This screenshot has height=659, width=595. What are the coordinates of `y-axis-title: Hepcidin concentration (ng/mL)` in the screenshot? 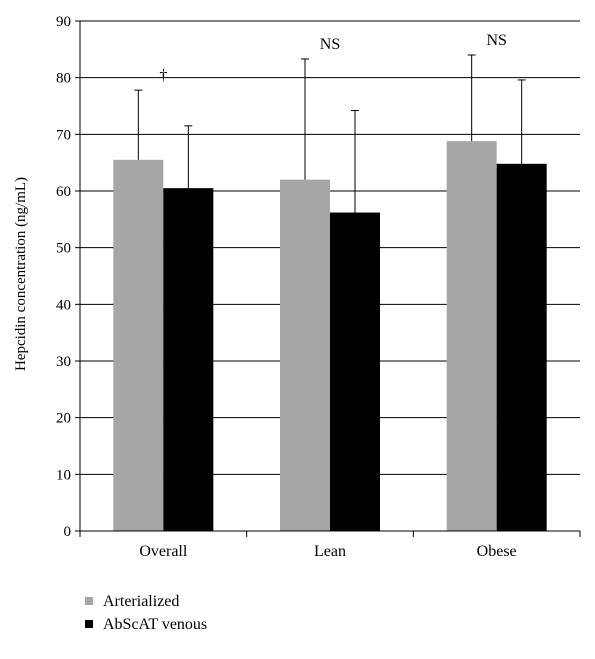 It's located at (21, 274).